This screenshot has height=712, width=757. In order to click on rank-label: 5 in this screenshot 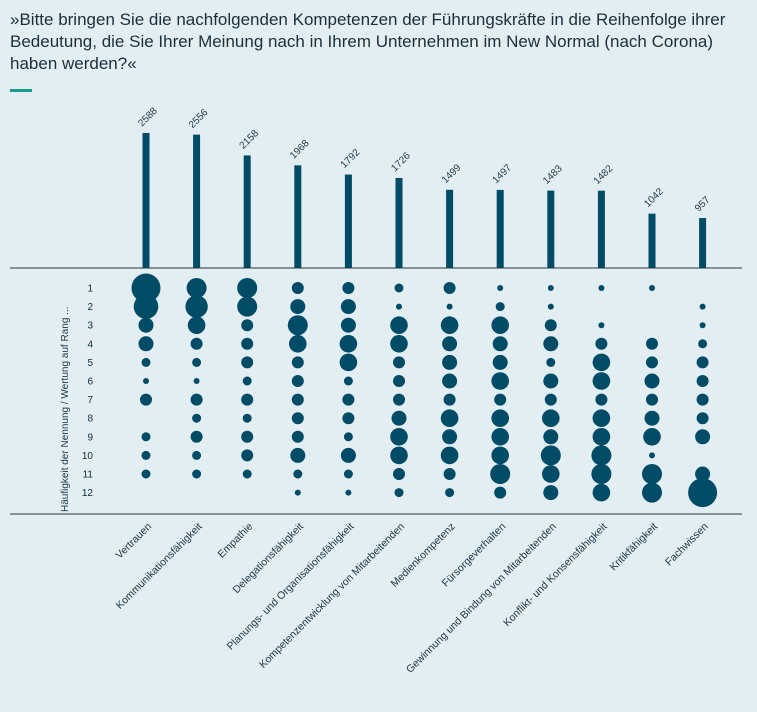, I will do `click(90, 363)`.